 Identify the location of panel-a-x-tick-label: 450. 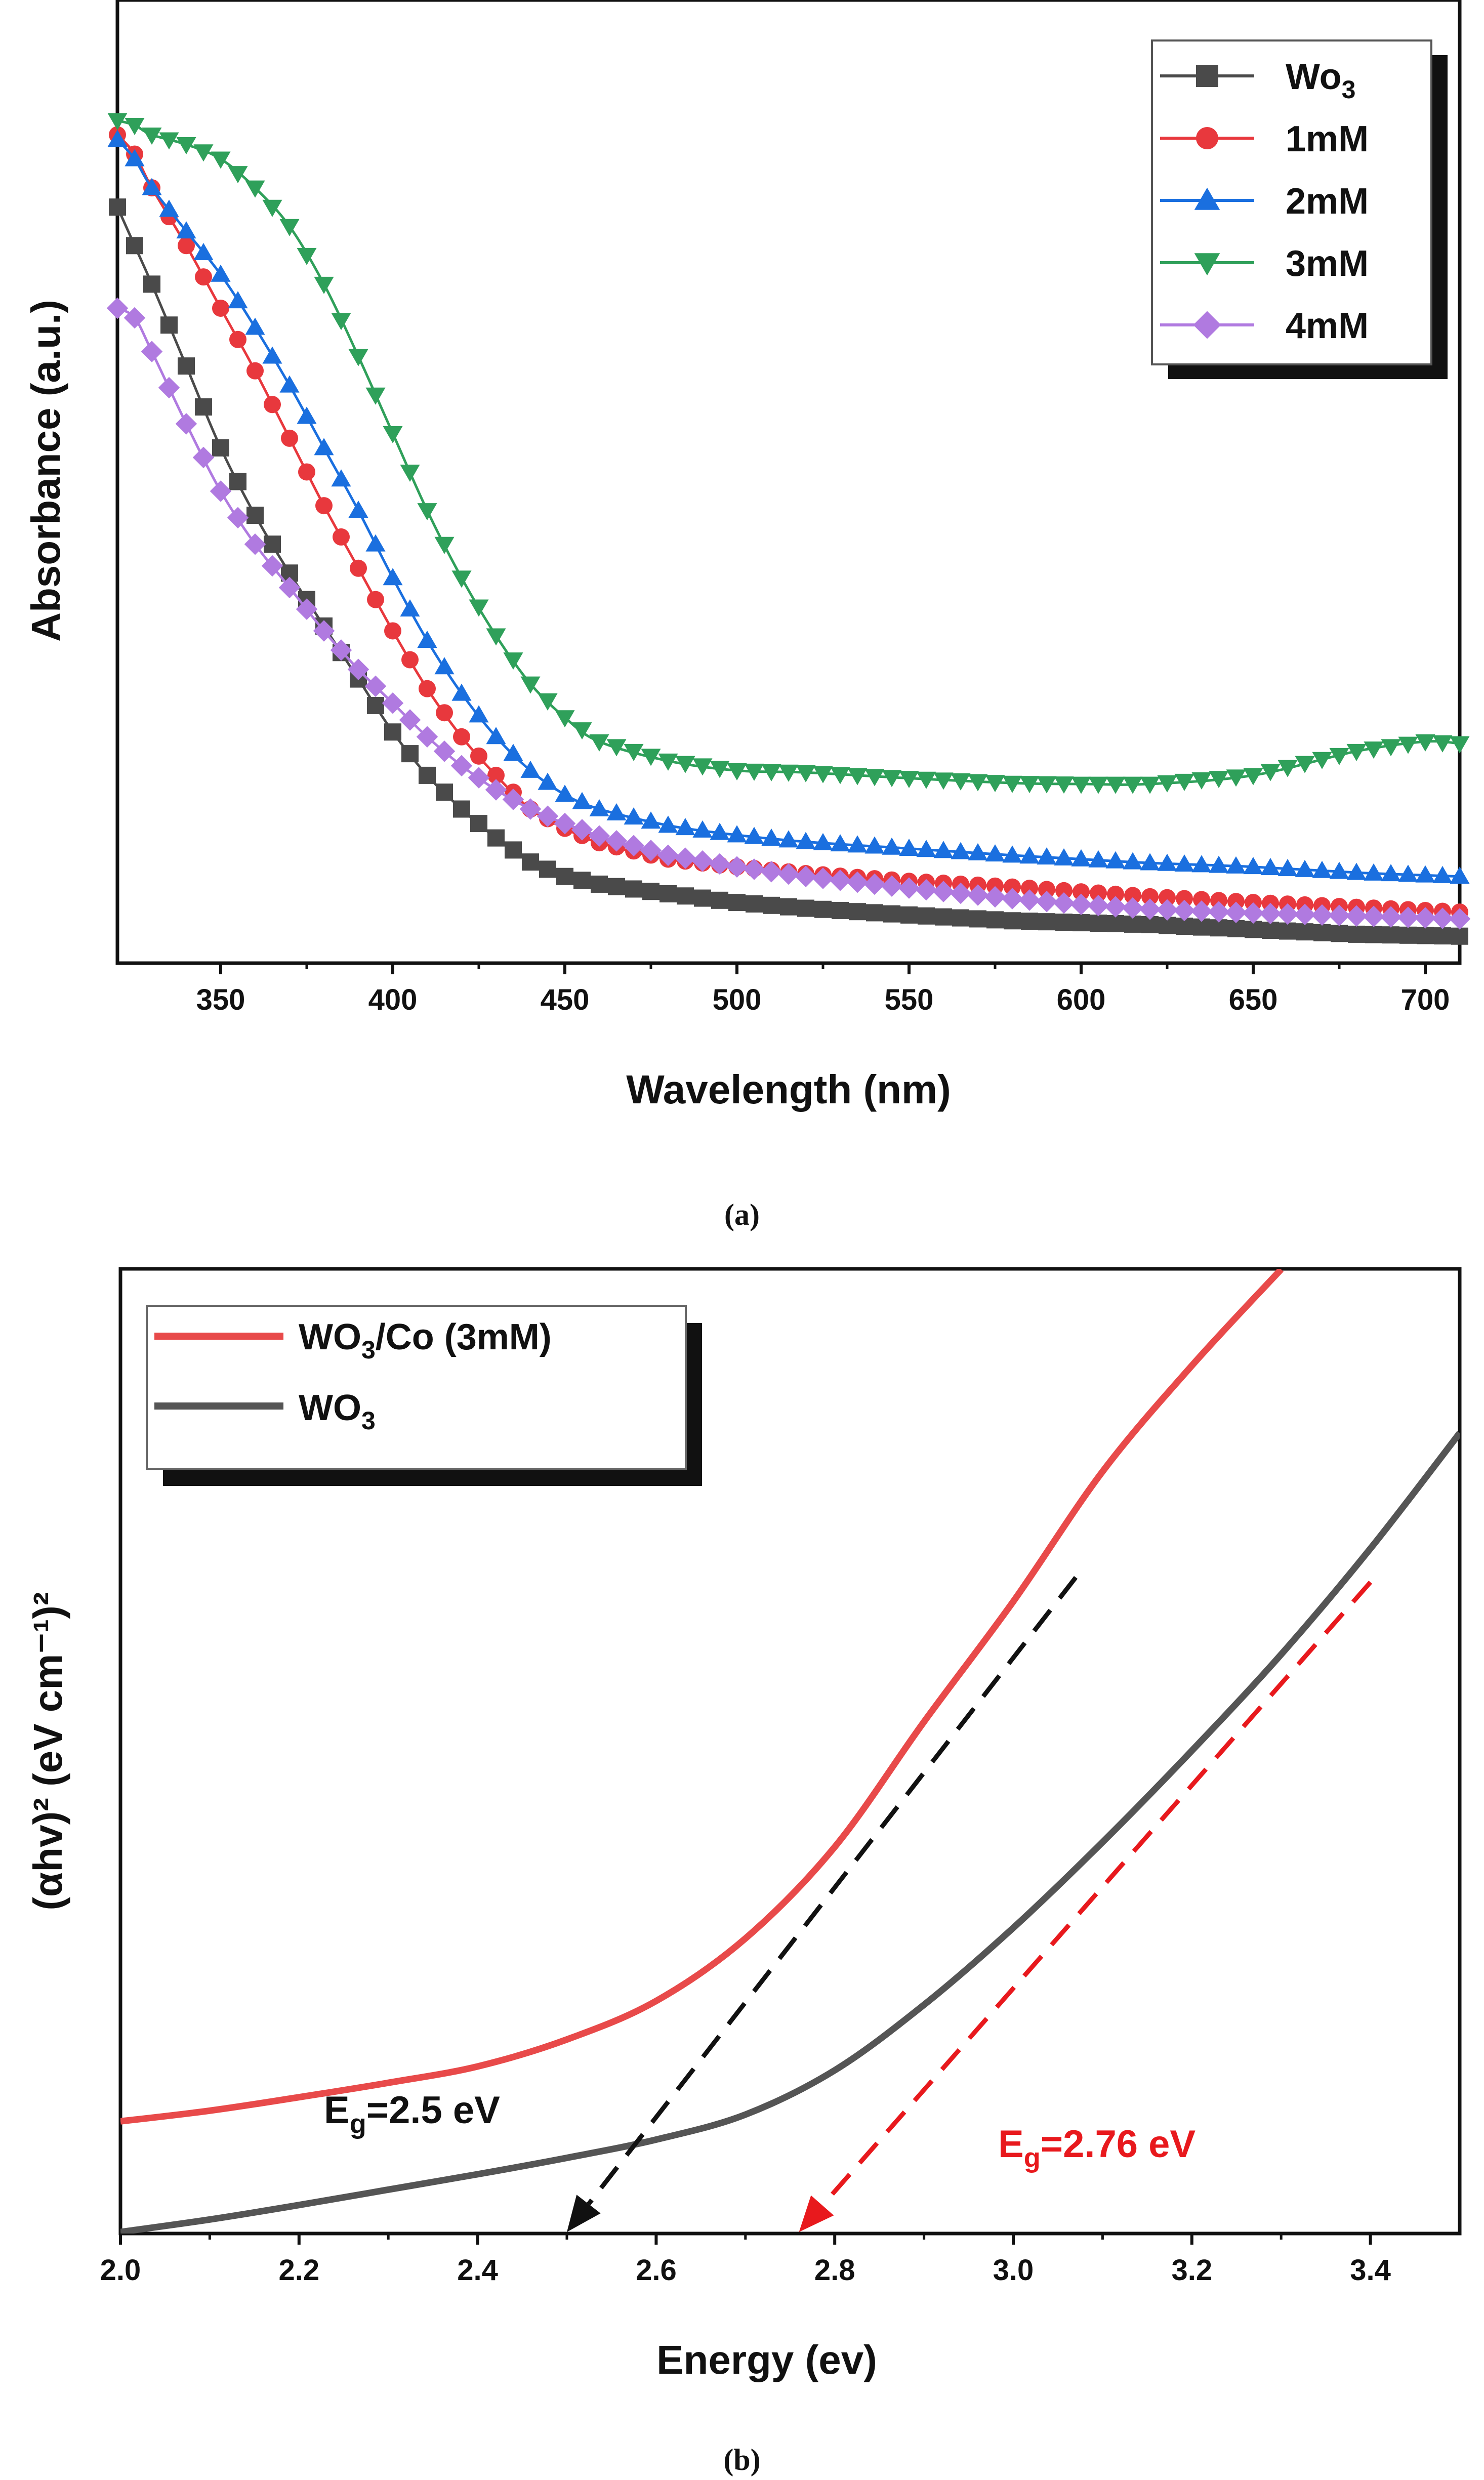
(566, 999).